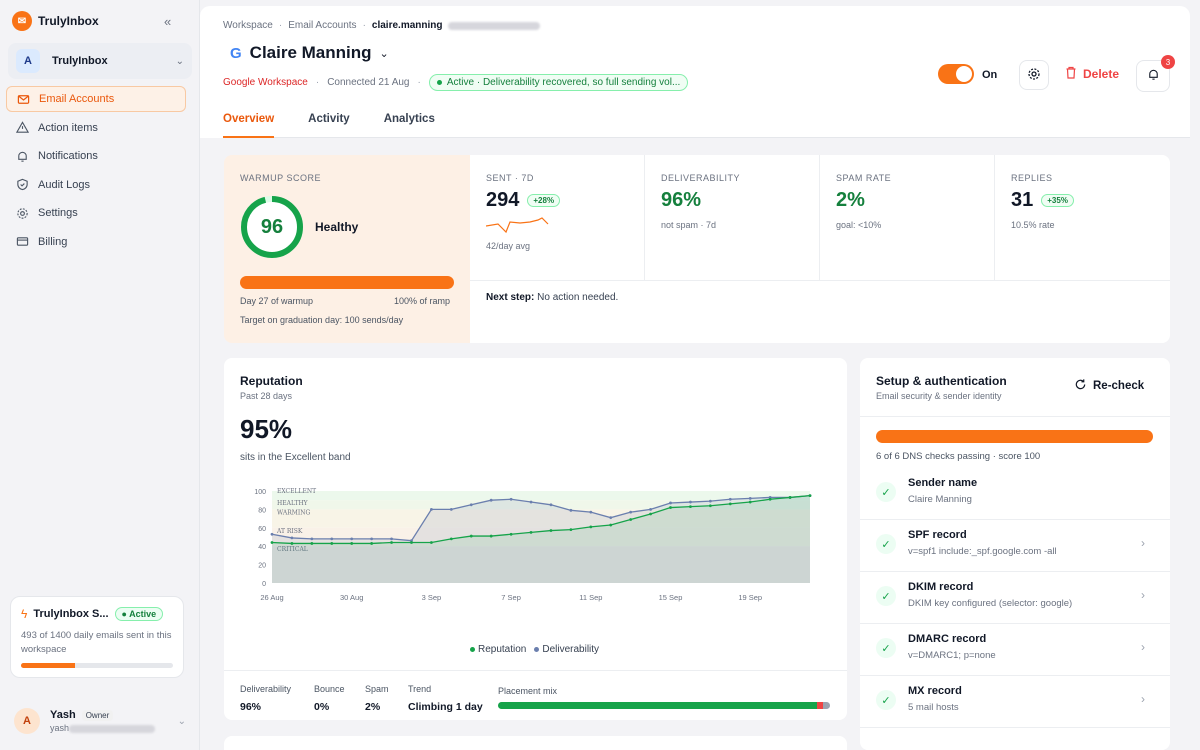 The height and width of the screenshot is (750, 1200). I want to click on warning-icon, so click(22, 128).